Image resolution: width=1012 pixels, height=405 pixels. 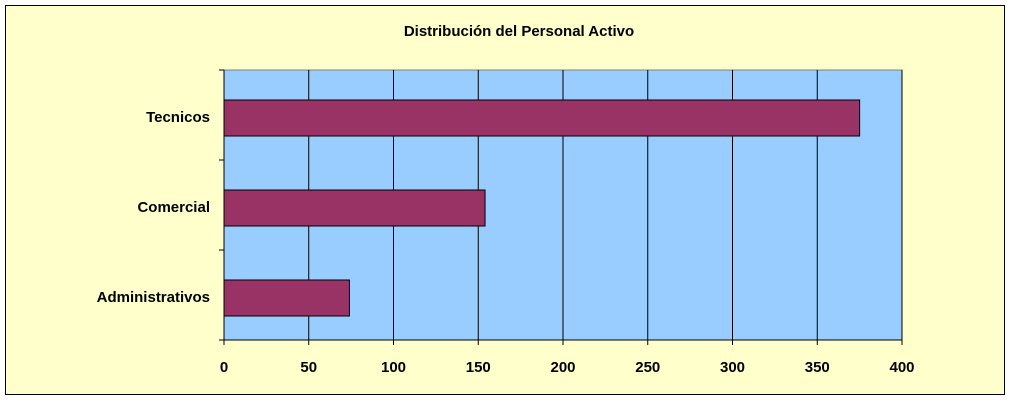 I want to click on x-tick-label: 350, so click(x=817, y=367).